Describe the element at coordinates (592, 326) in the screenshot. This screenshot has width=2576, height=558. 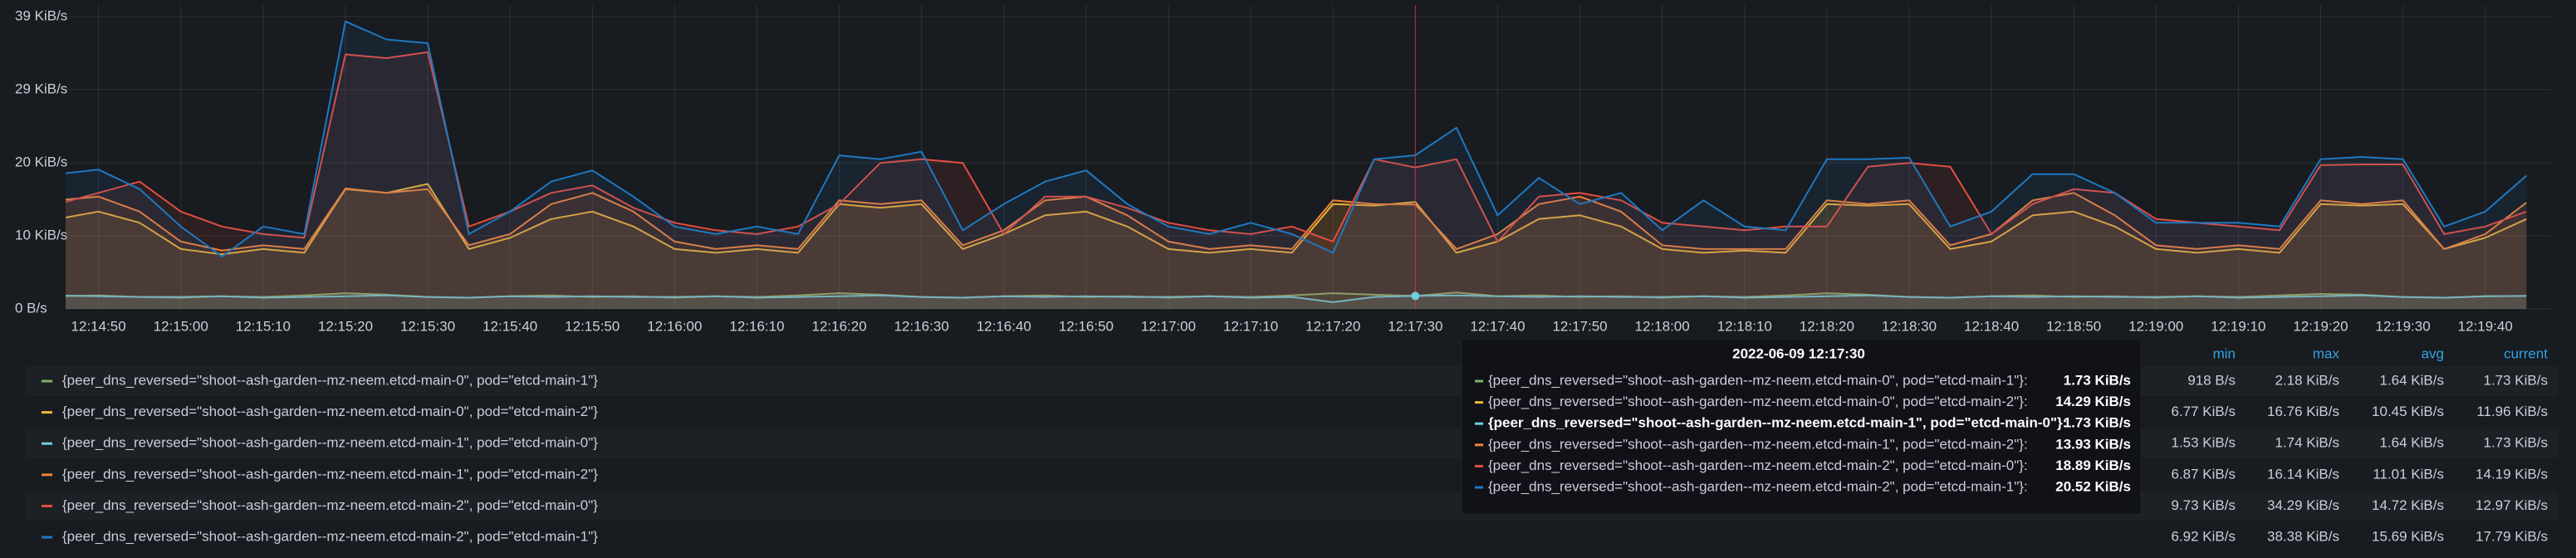
I see `x-tick-label: 12:15:50` at that location.